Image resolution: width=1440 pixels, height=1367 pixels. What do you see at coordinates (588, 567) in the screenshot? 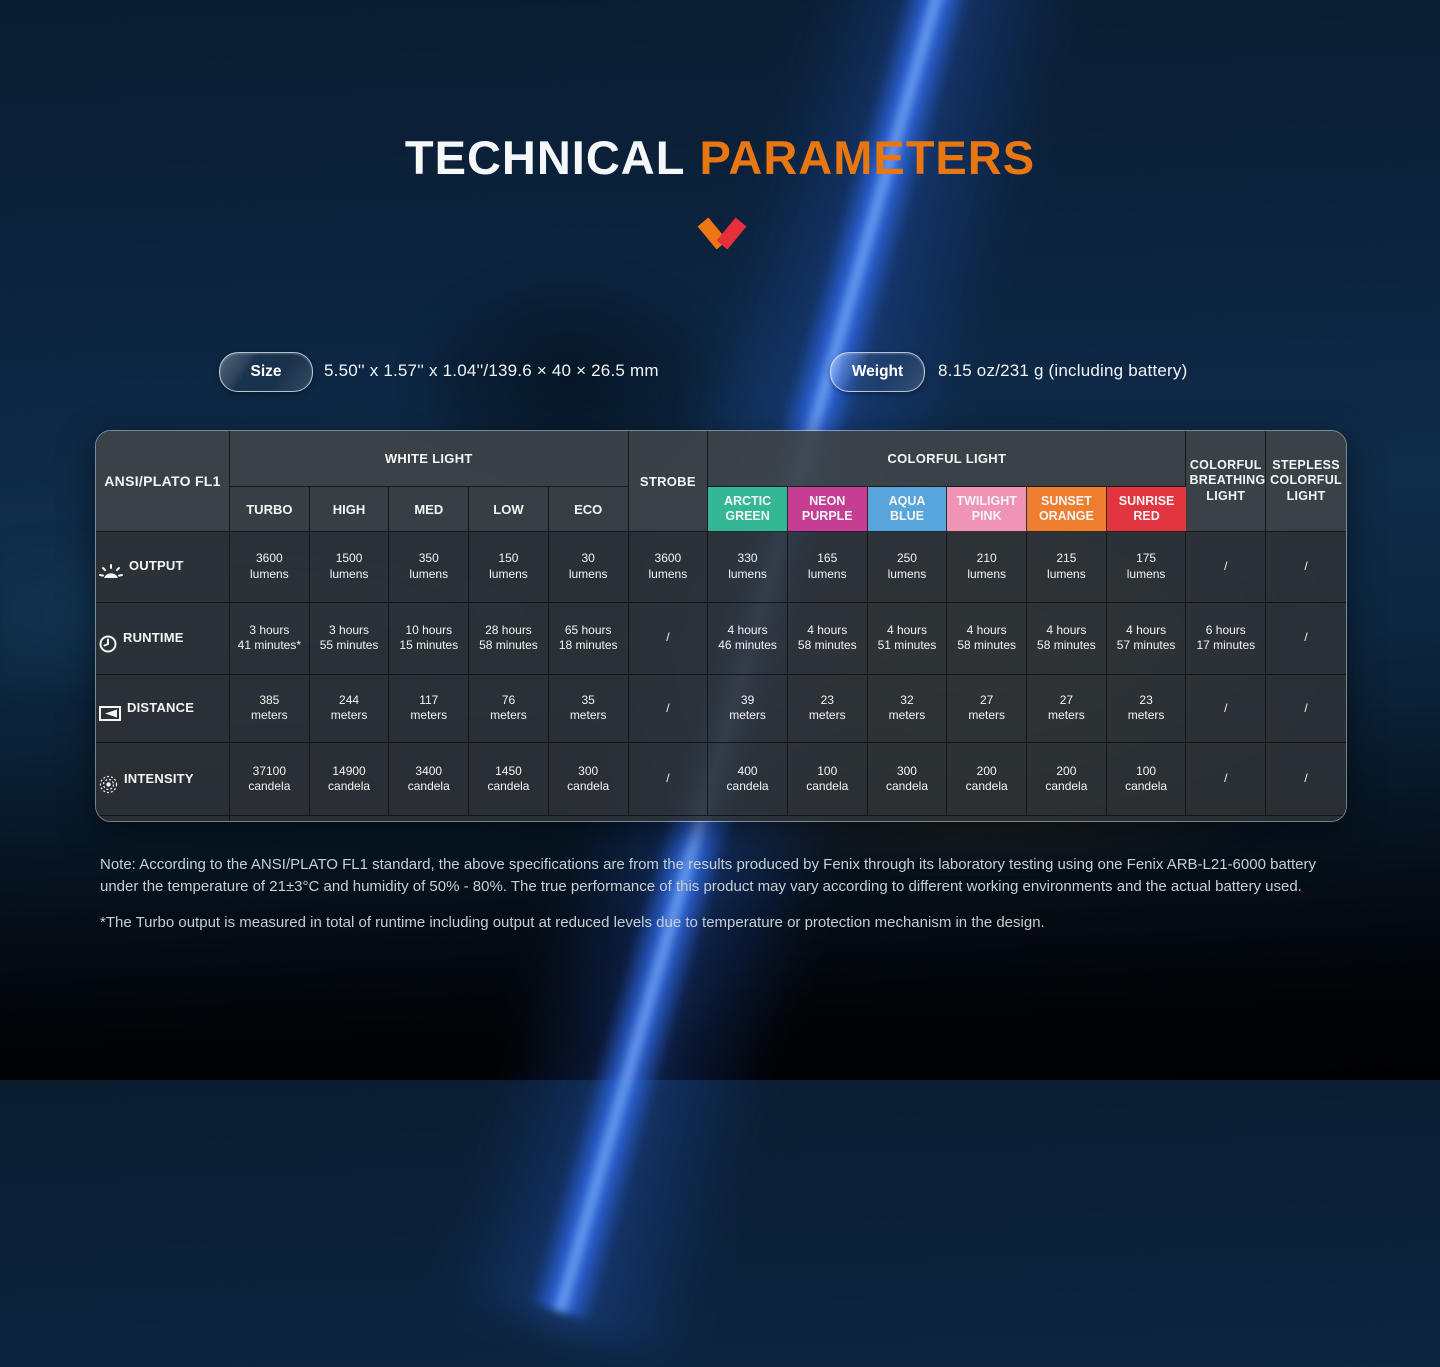
I see `table-cell: 30 lumens` at bounding box center [588, 567].